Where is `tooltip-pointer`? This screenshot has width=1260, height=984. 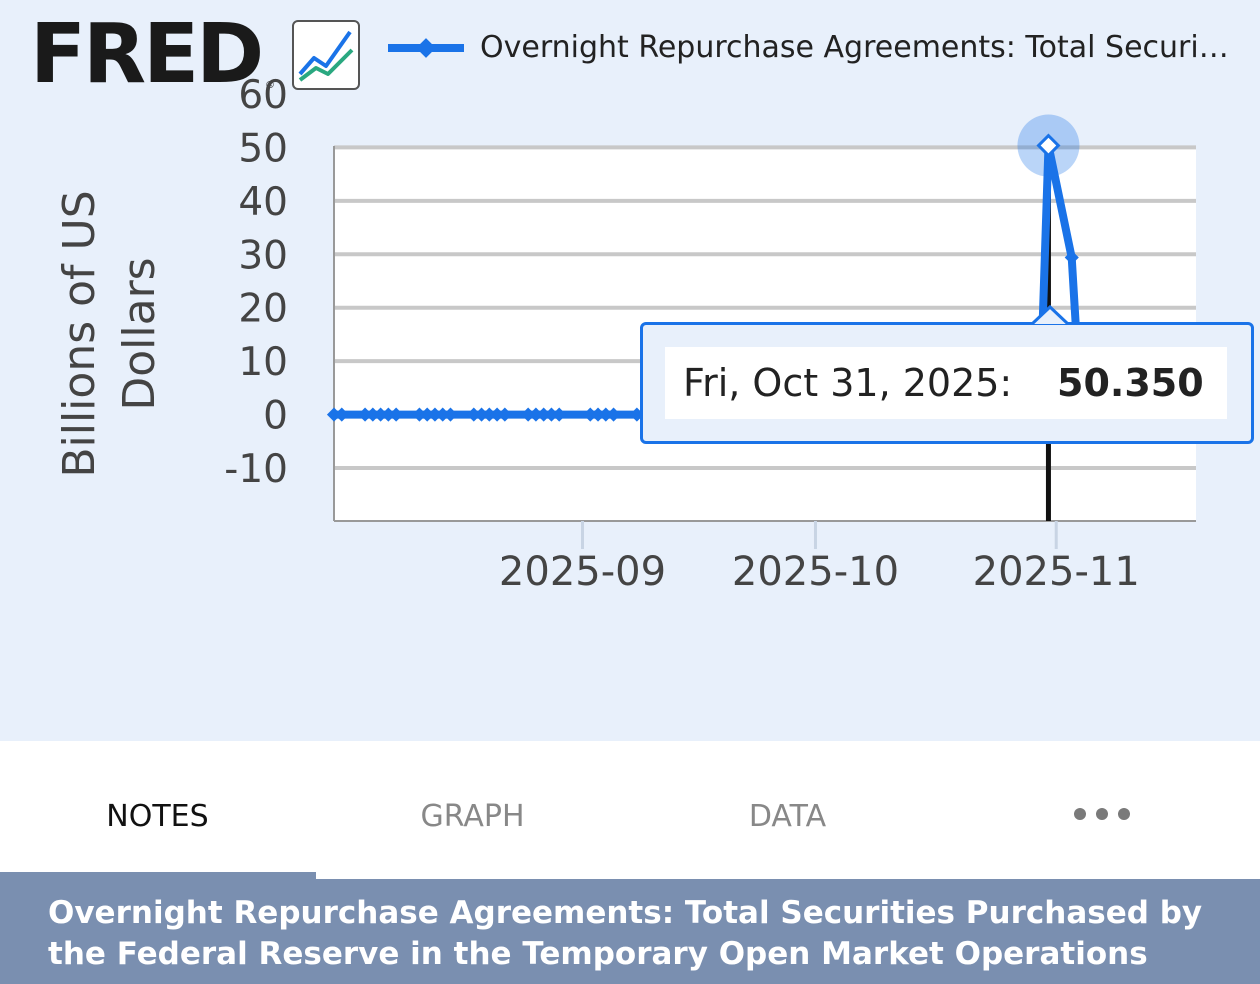 tooltip-pointer is located at coordinates (1050, 315).